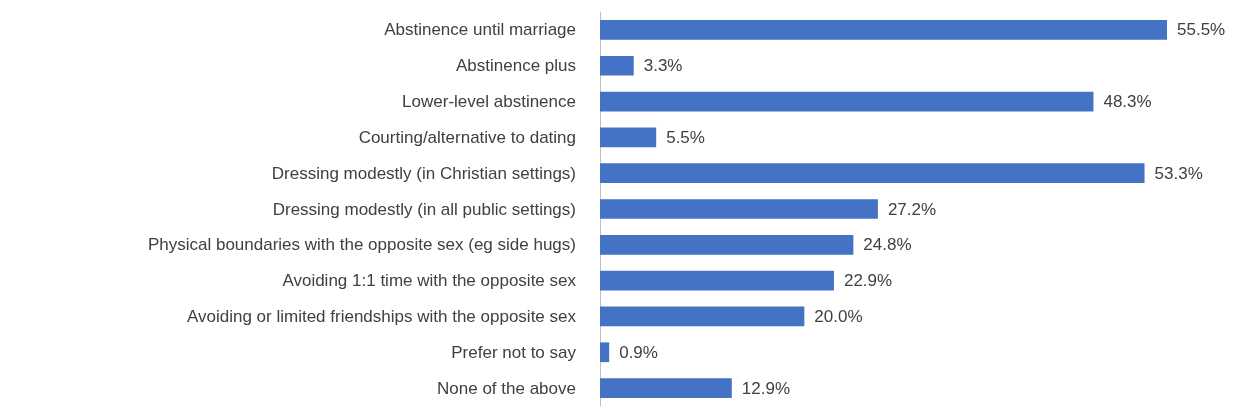  What do you see at coordinates (423, 173) in the screenshot?
I see `y-tick-label: Dressing modestly (in Christian settings)` at bounding box center [423, 173].